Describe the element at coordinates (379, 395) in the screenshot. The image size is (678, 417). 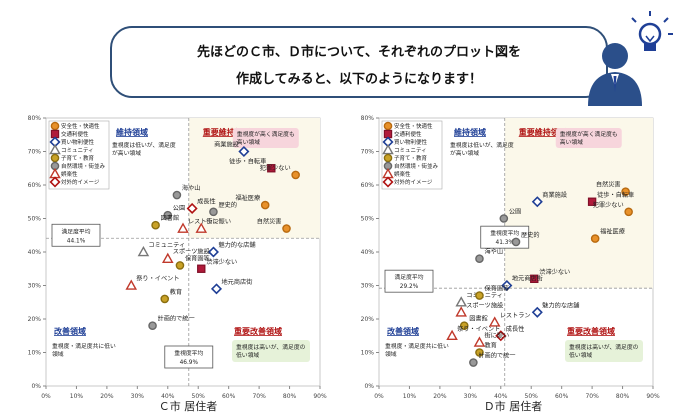
I see `x-tick-label: 0%` at that location.